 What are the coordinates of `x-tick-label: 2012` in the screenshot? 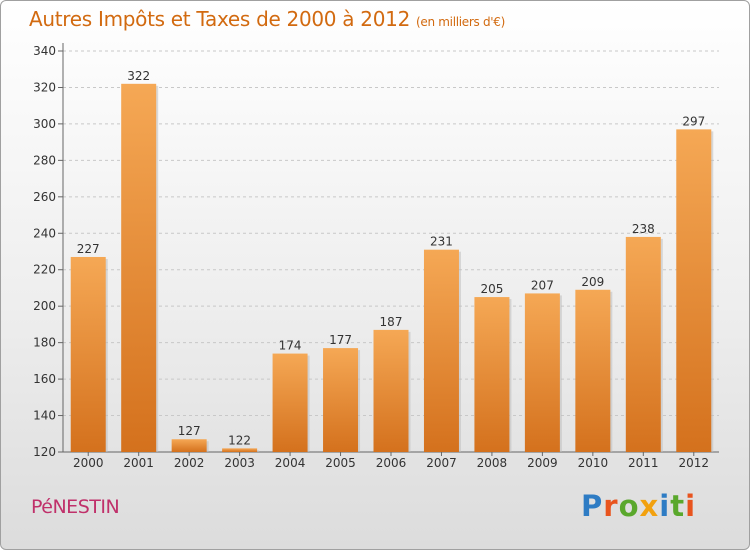 It's located at (693, 463).